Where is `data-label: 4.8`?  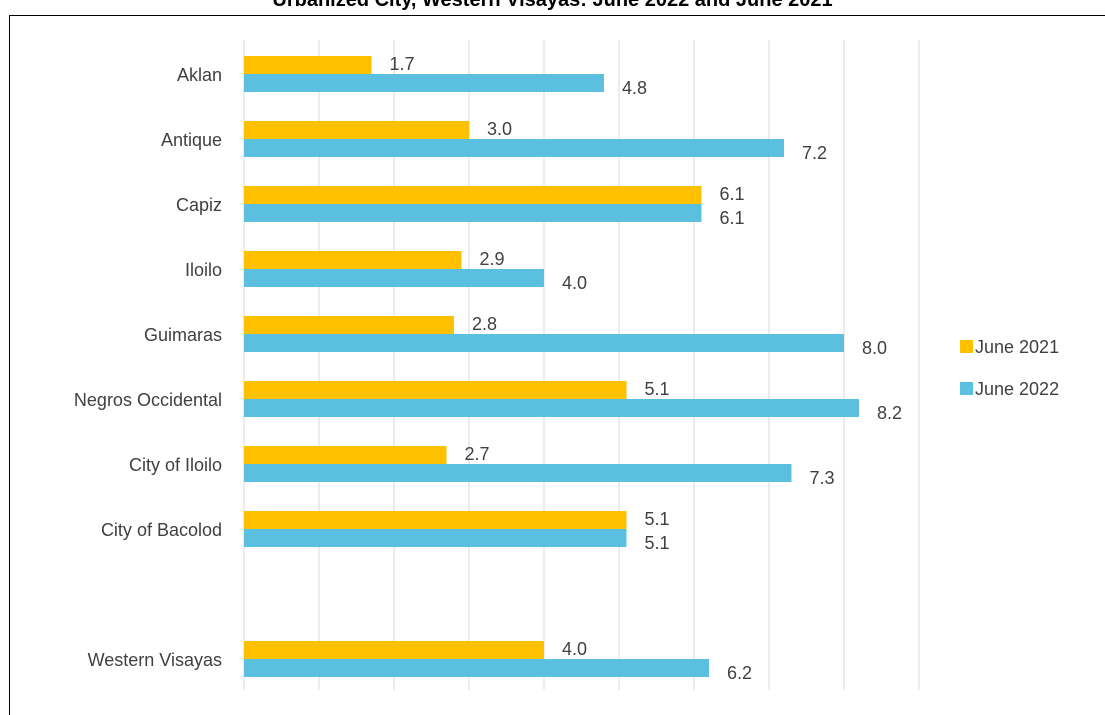 data-label: 4.8 is located at coordinates (634, 88).